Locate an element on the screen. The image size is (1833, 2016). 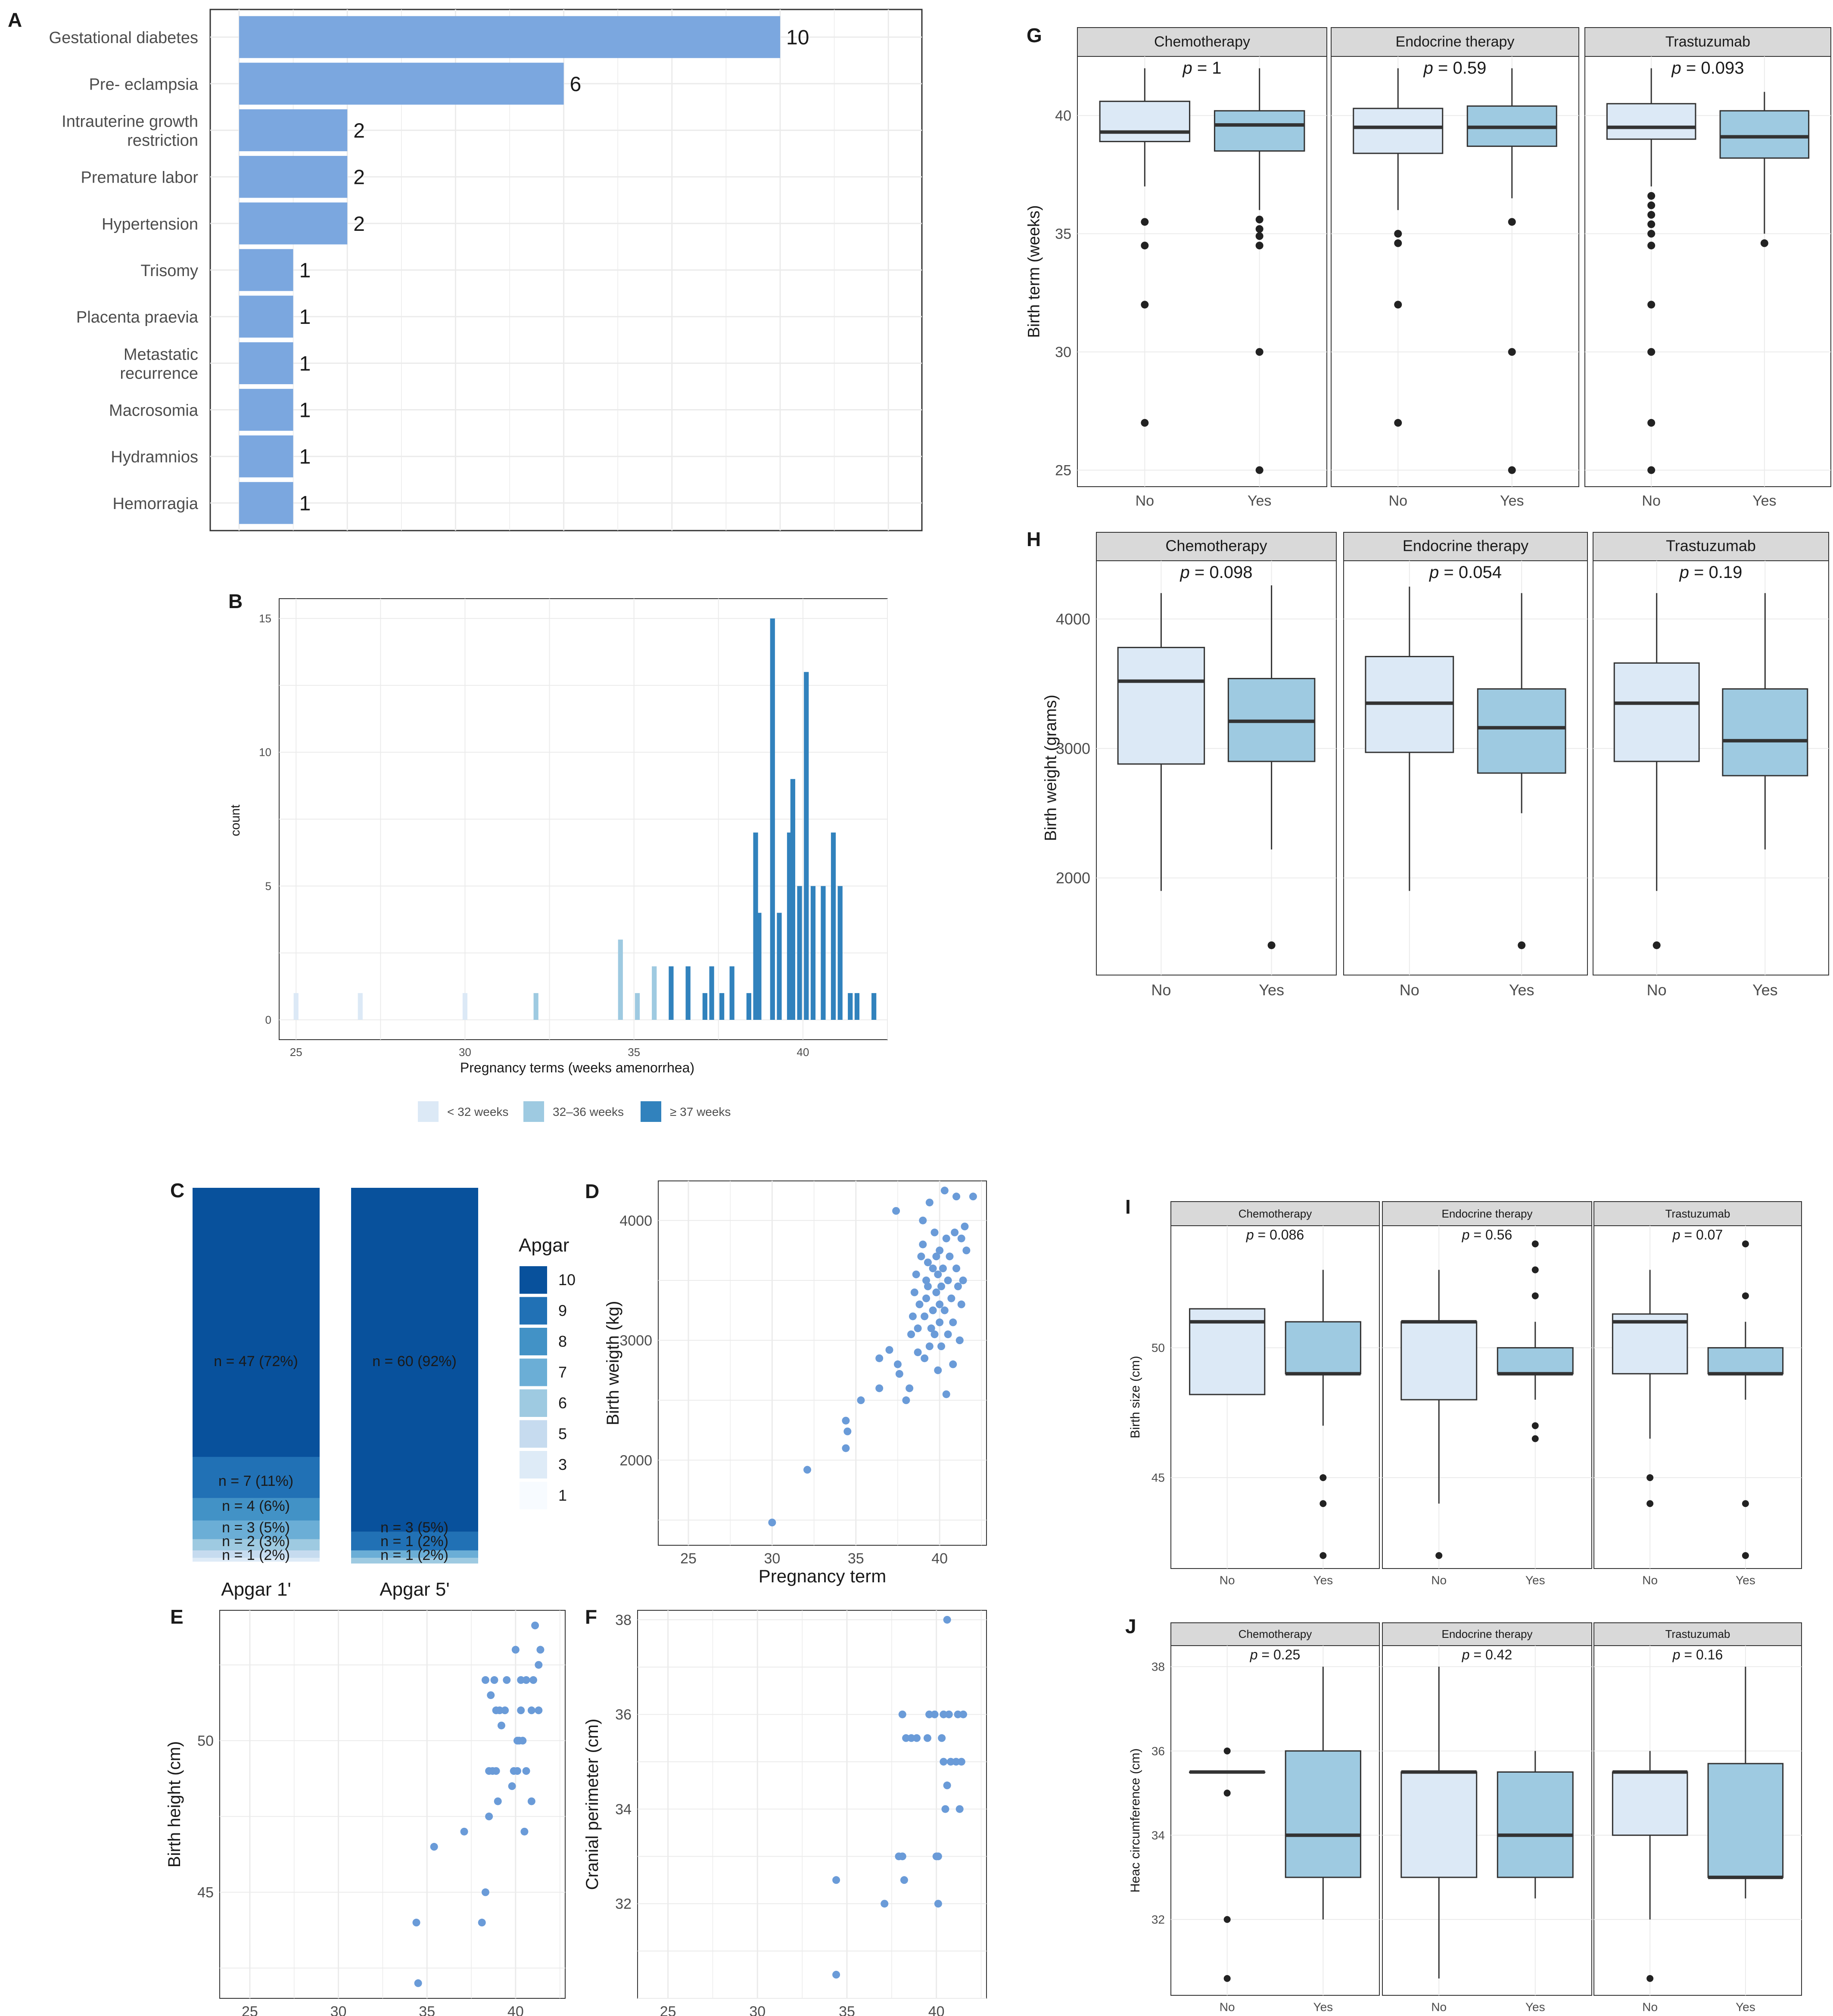
y-axis-title: Birth height (cm) is located at coordinates (175, 1804).